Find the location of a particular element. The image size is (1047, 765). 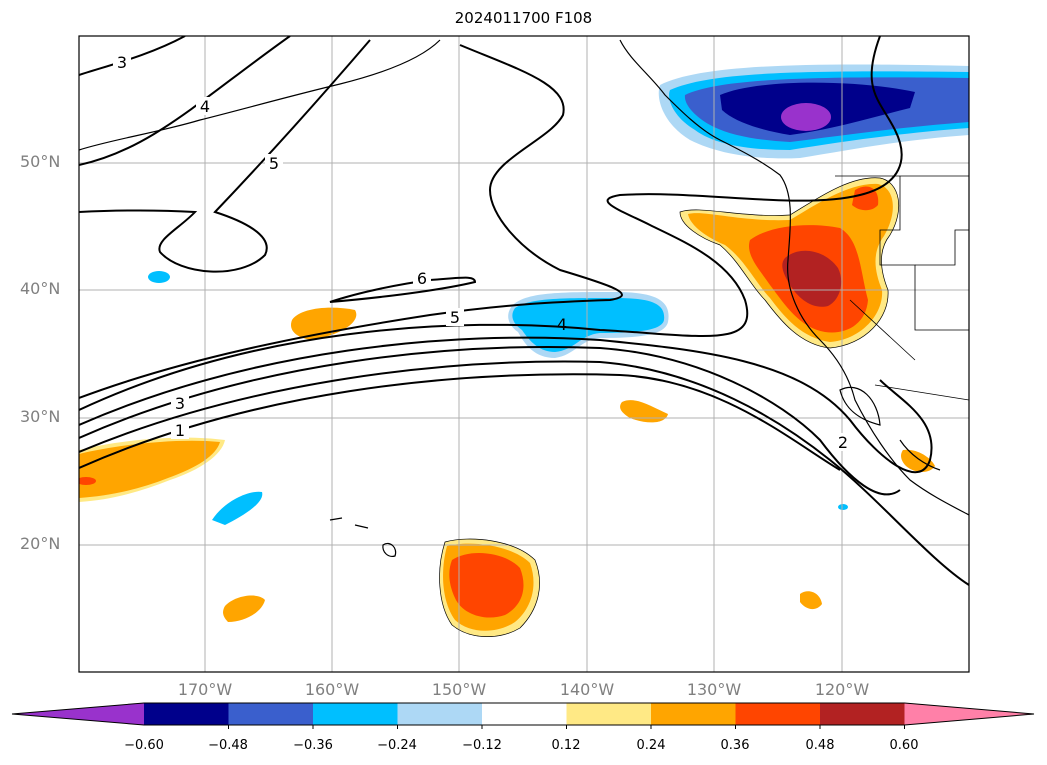

positive-anomaly-central-east is located at coordinates (644, 411).